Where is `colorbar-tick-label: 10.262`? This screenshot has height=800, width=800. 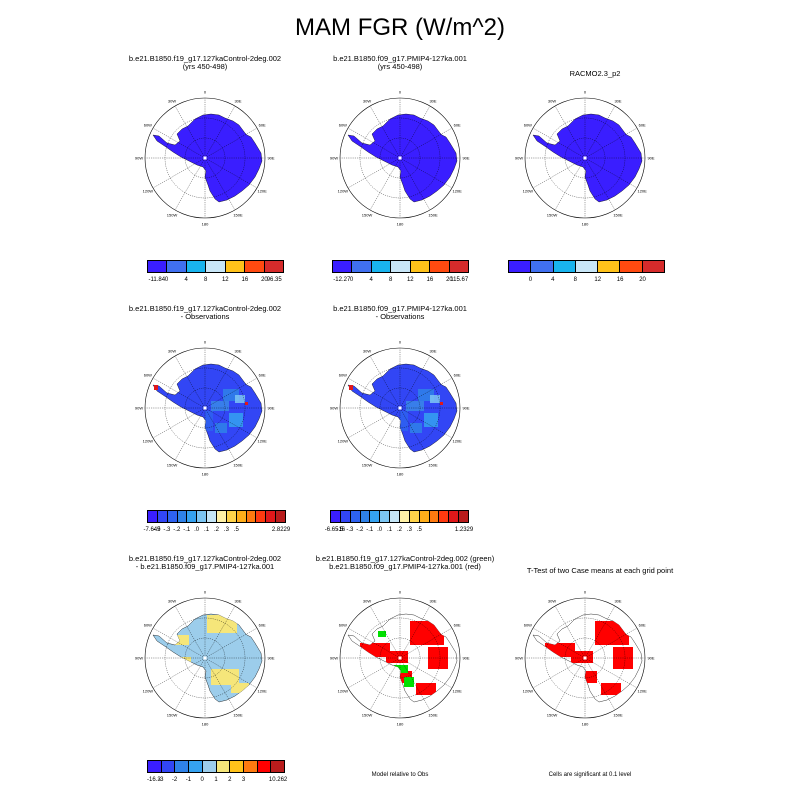
colorbar-tick-label: 10.262 is located at coordinates (278, 780).